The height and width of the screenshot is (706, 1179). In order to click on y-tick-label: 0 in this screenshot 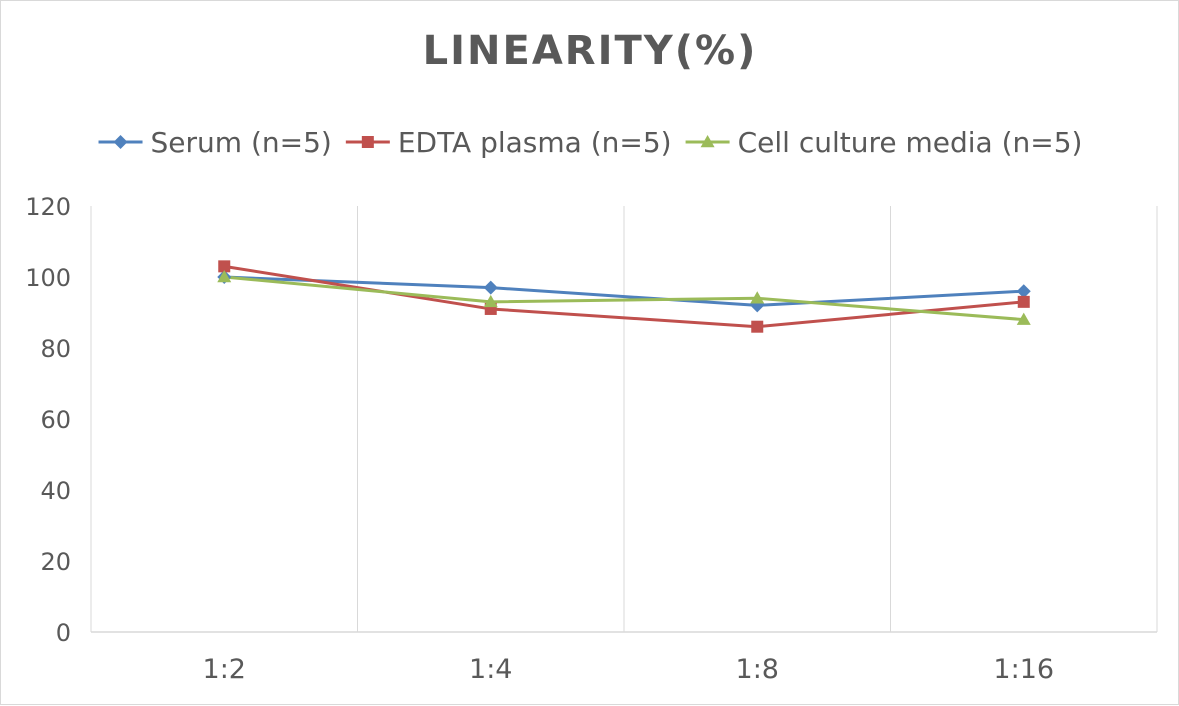, I will do `click(63, 633)`.